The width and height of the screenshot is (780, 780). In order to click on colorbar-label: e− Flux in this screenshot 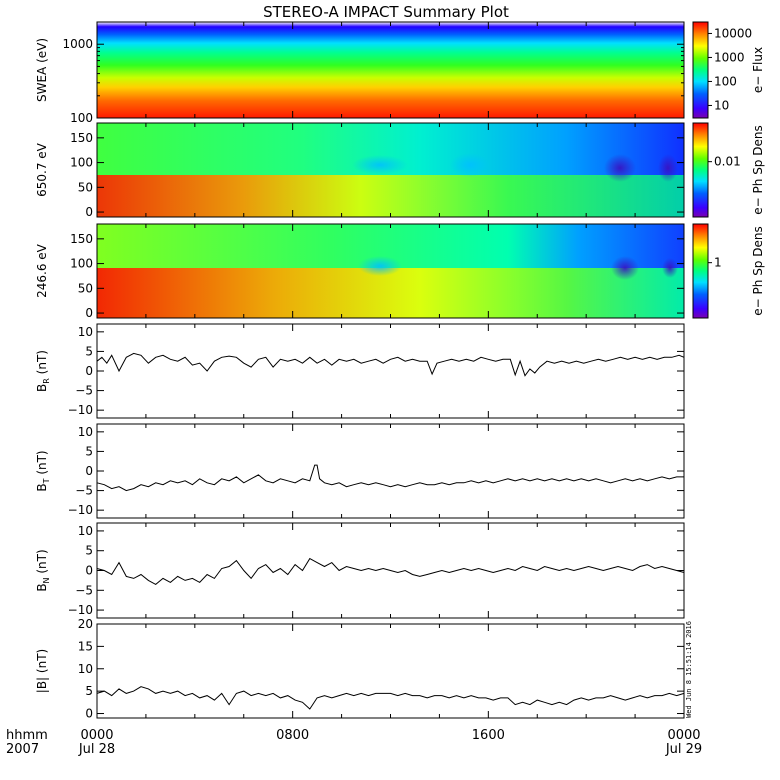, I will do `click(758, 70)`.